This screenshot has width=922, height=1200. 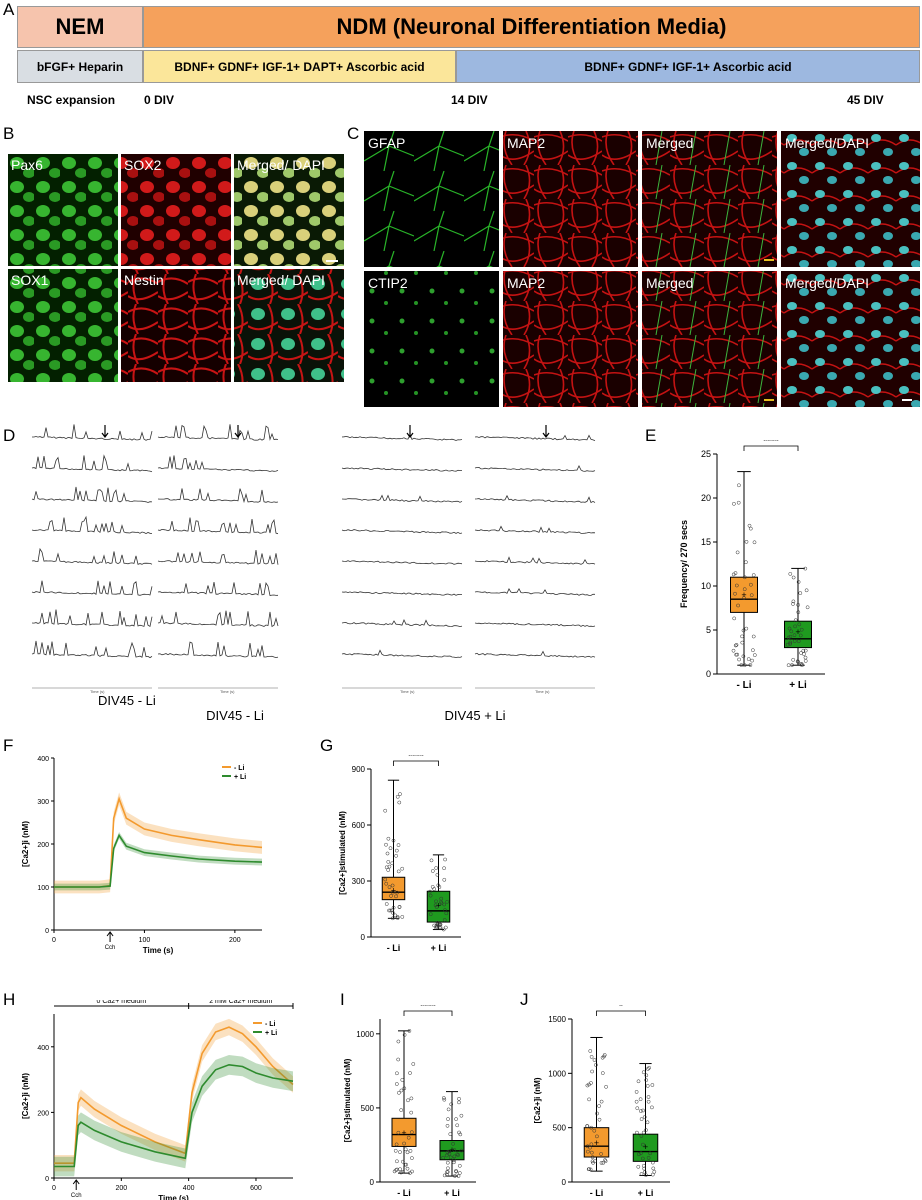 What do you see at coordinates (771, 443) in the screenshot?
I see `significance-label: ****` at bounding box center [771, 443].